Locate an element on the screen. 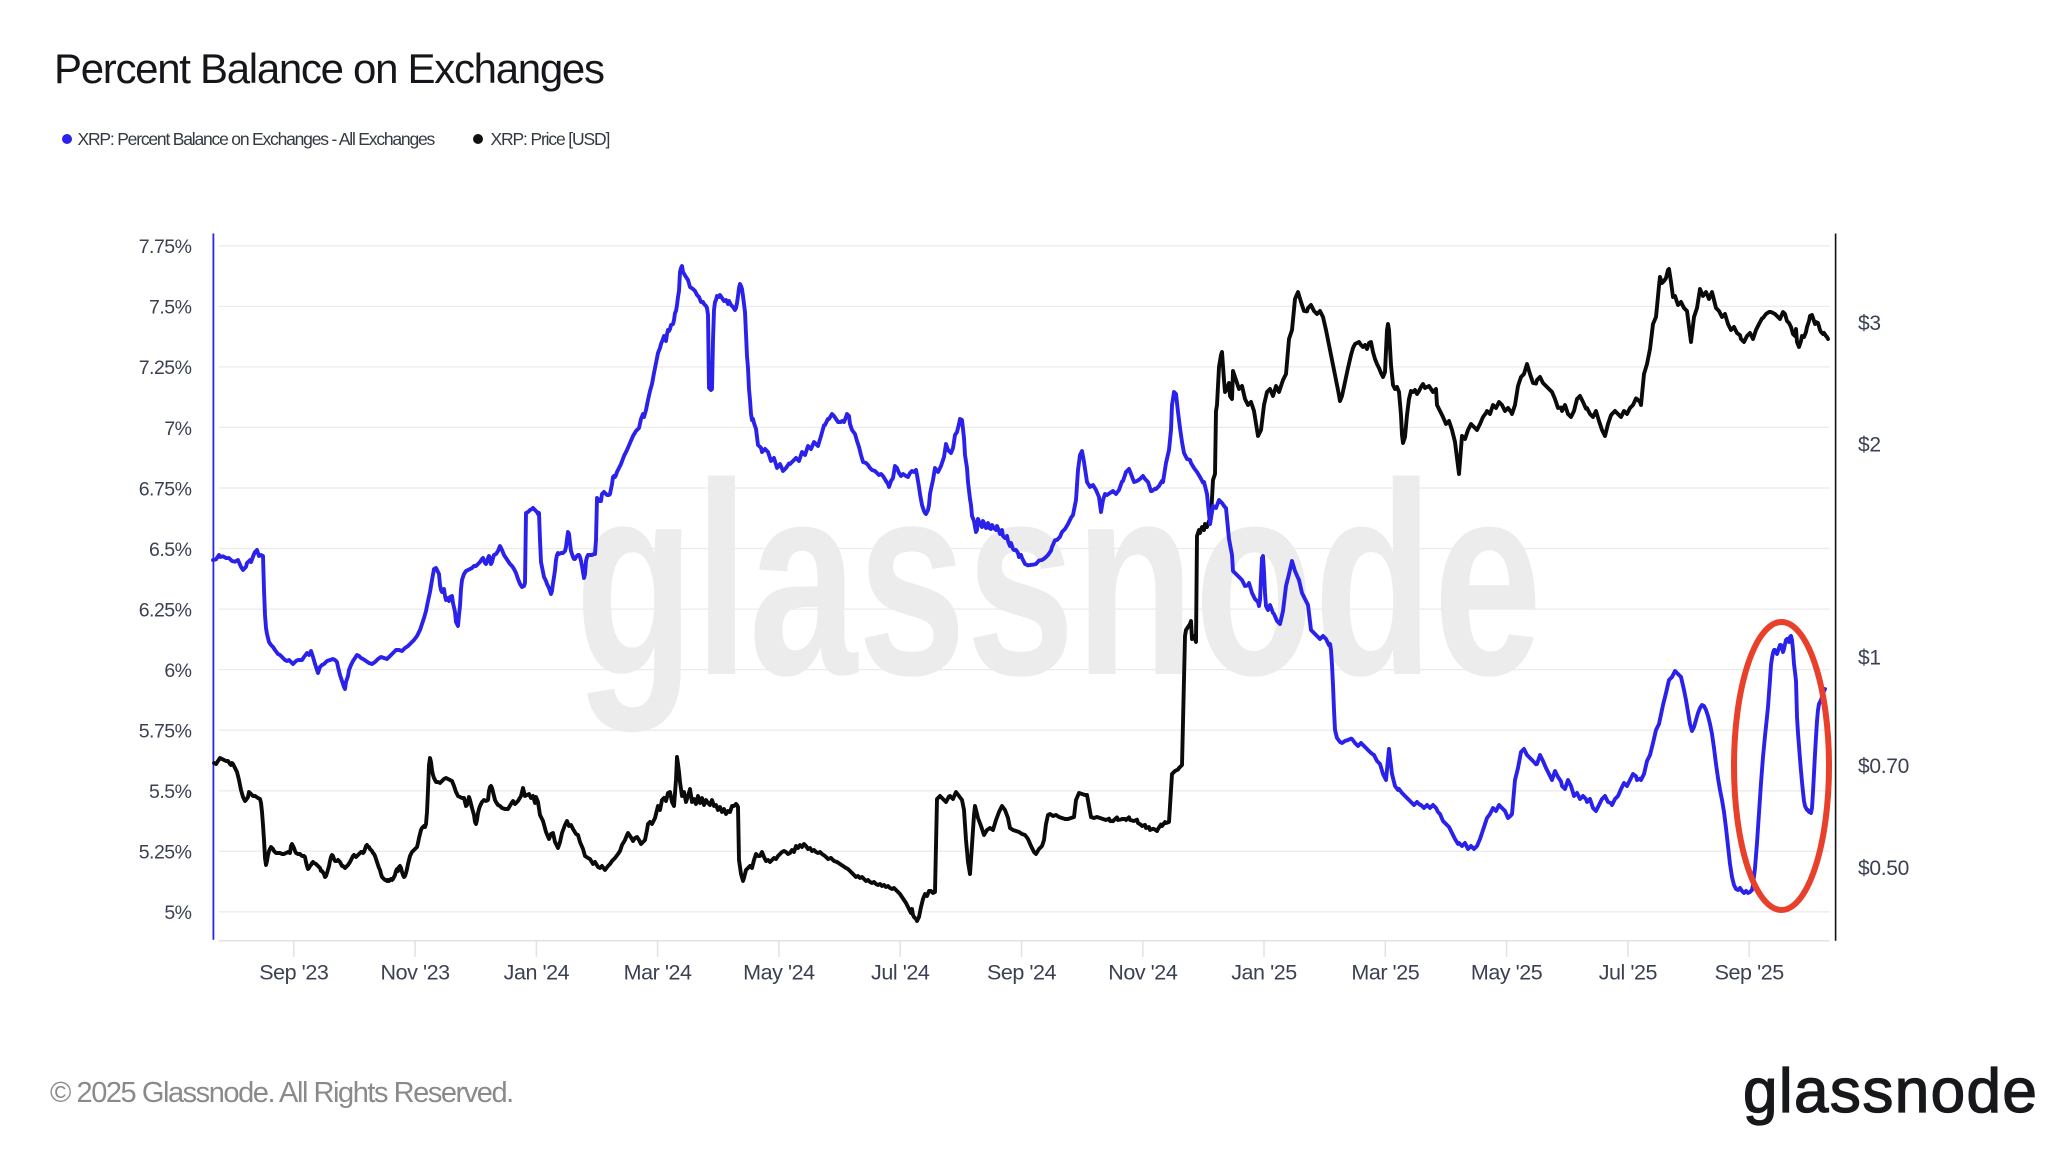 Image resolution: width=2048 pixels, height=1152 pixels. svg-text: 5.25% is located at coordinates (165, 853).